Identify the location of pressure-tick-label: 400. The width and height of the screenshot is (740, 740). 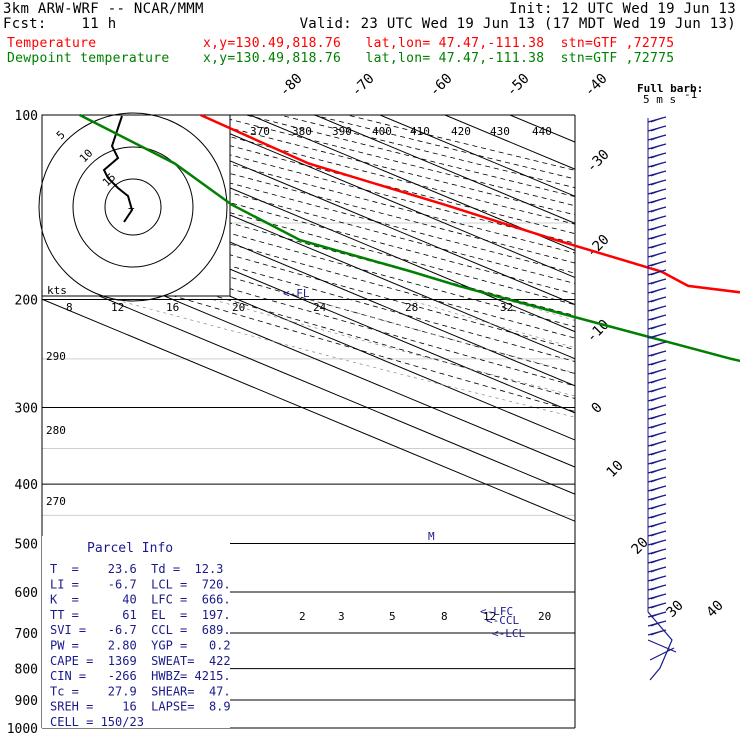
(26, 485).